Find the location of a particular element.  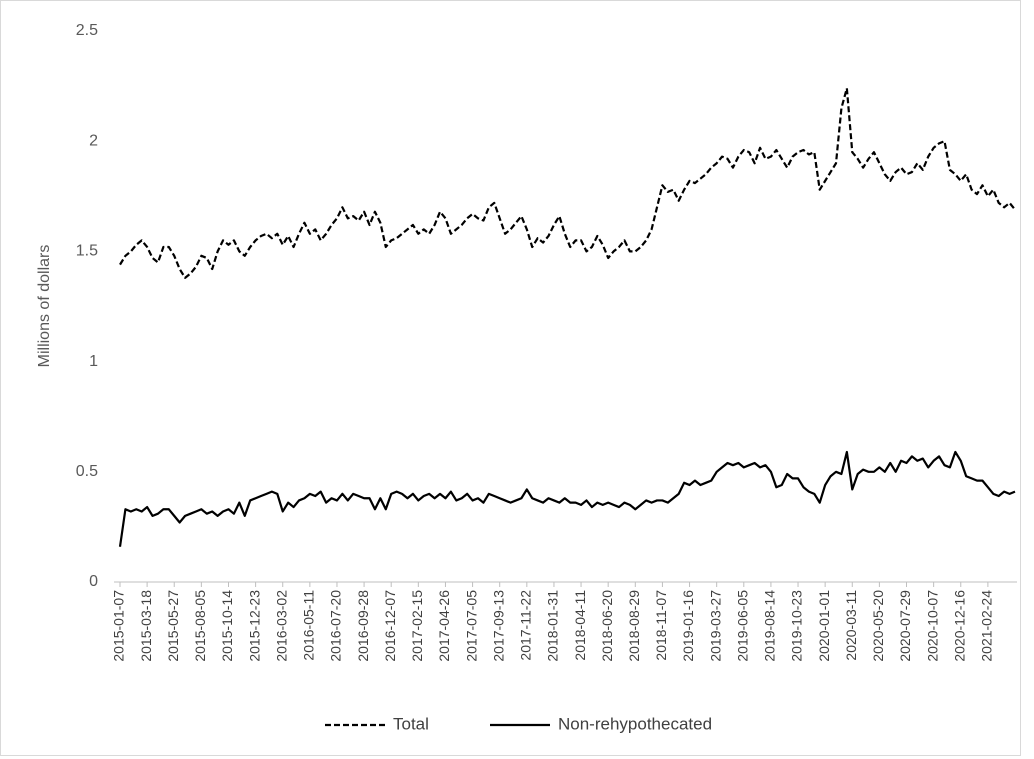

x-tick-label: 2016-09-28 is located at coordinates (363, 626).